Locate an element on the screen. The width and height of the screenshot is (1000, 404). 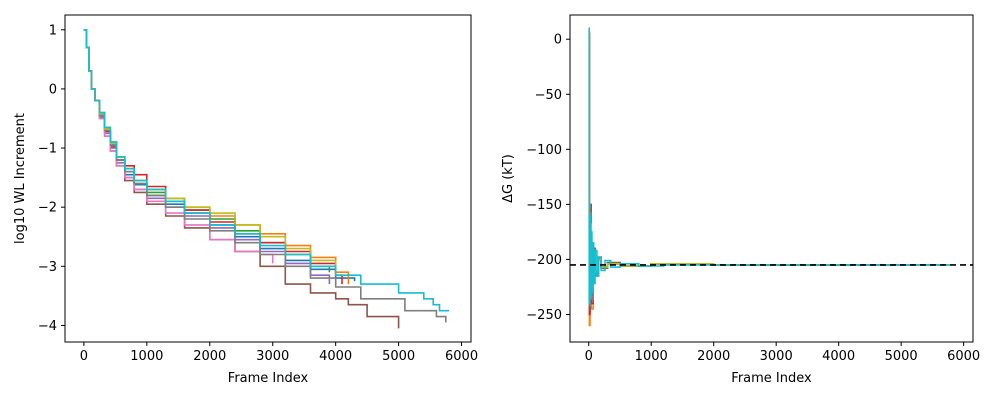
y-tick-label: 1 is located at coordinates (53, 30).